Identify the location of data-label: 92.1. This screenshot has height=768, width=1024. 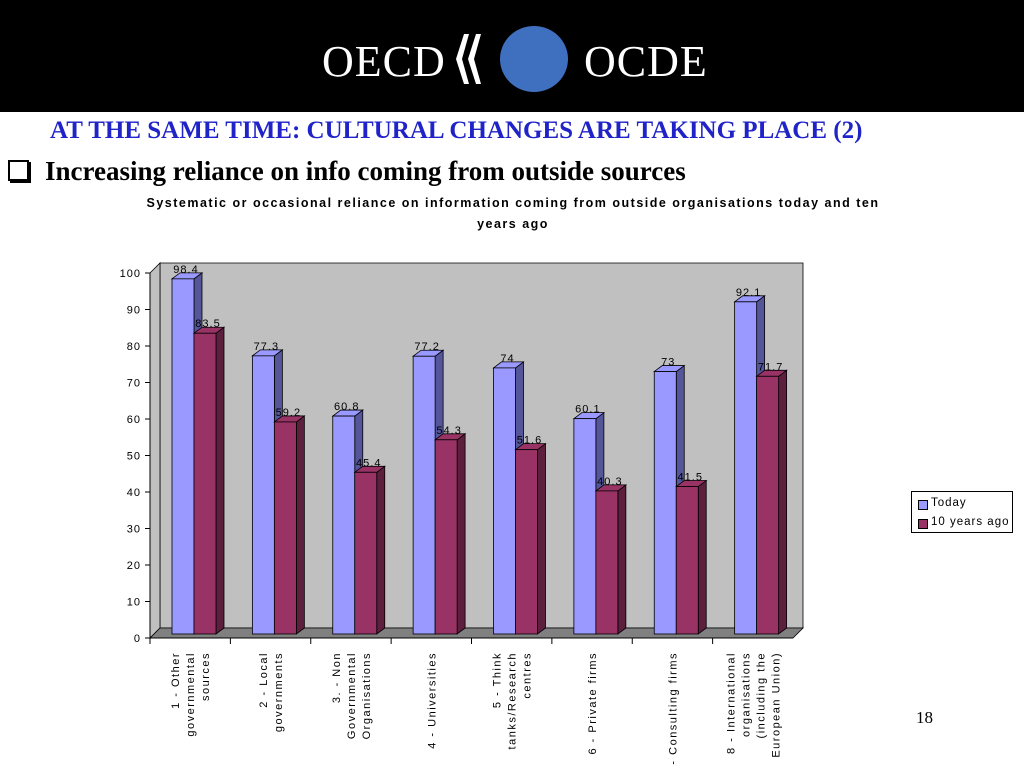
(748, 293).